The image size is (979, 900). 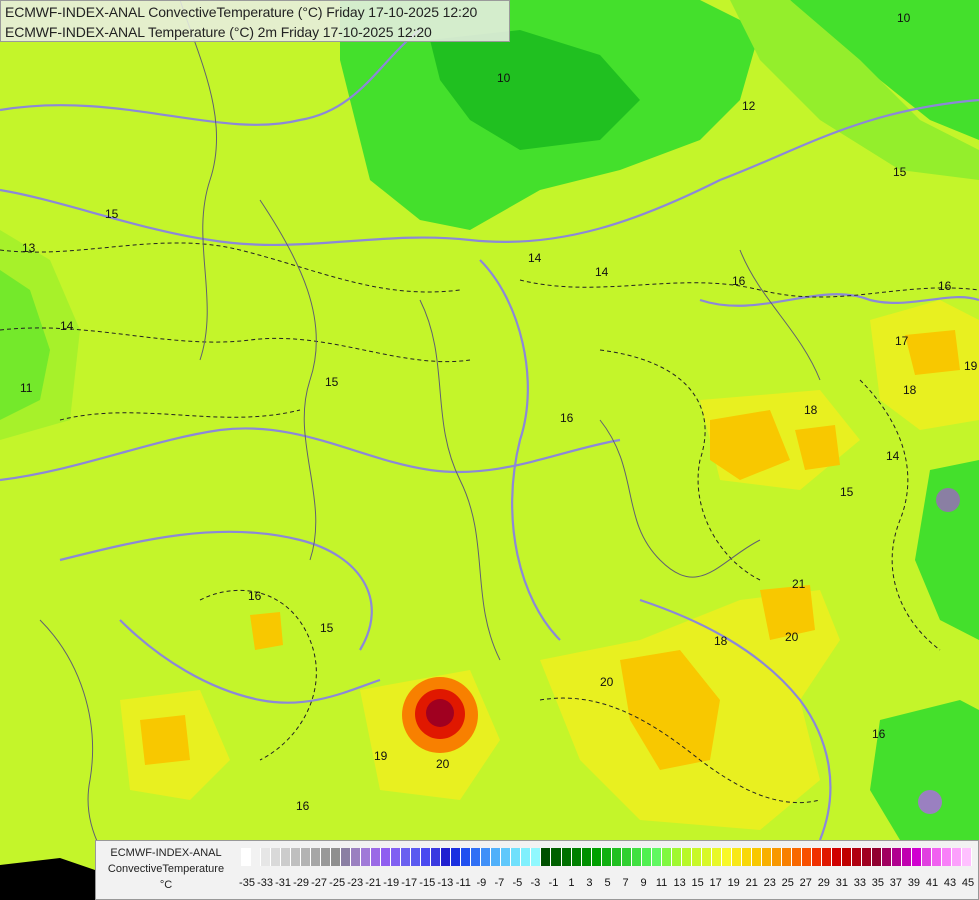 What do you see at coordinates (301, 883) in the screenshot?
I see `legend-tick-label: -29` at bounding box center [301, 883].